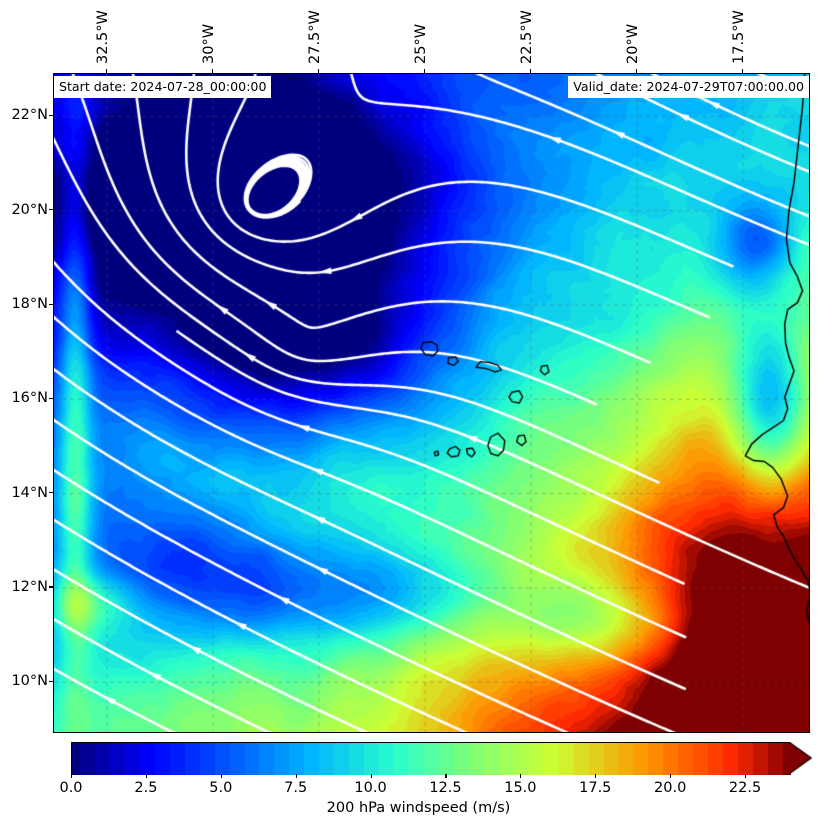 This screenshot has height=836, width=837. I want to click on colorbar-tick-label: 0.0, so click(71, 788).